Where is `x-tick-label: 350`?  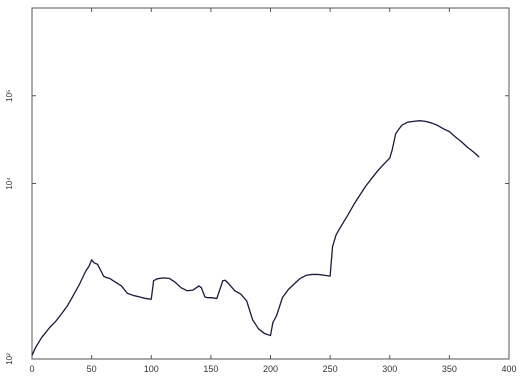 x-tick-label: 350 is located at coordinates (449, 369).